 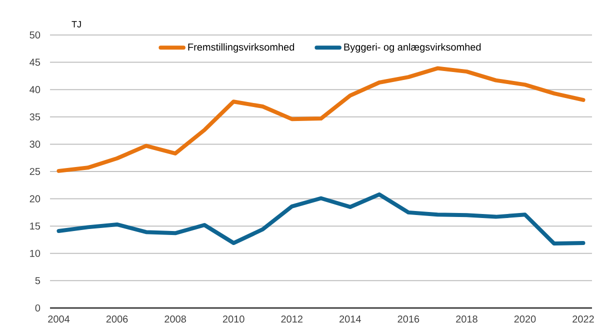 I want to click on x-tick-label: 2012, so click(x=291, y=319).